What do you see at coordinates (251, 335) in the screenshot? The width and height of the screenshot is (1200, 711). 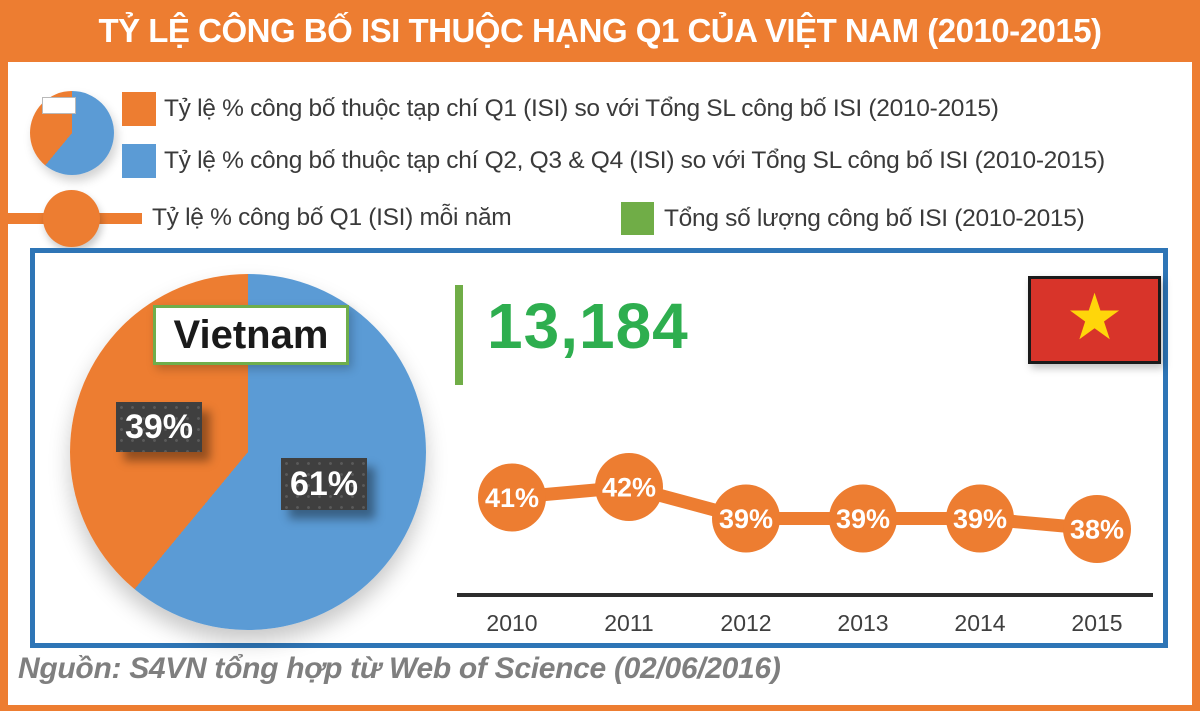 I see `country-label: Vietnam` at bounding box center [251, 335].